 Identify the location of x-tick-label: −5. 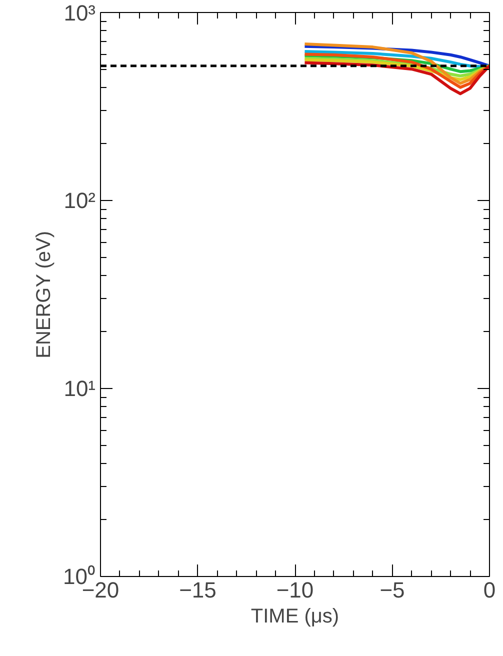
(392, 590).